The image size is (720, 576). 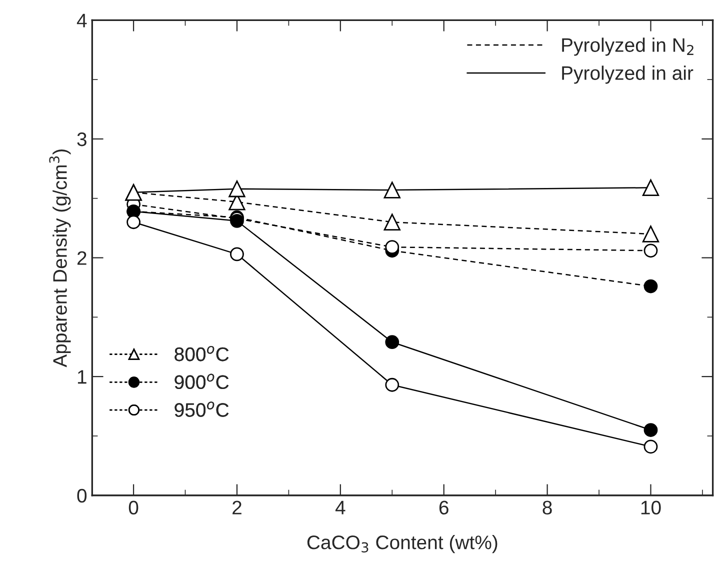 I want to click on y-tick-label: 4, so click(x=81, y=21).